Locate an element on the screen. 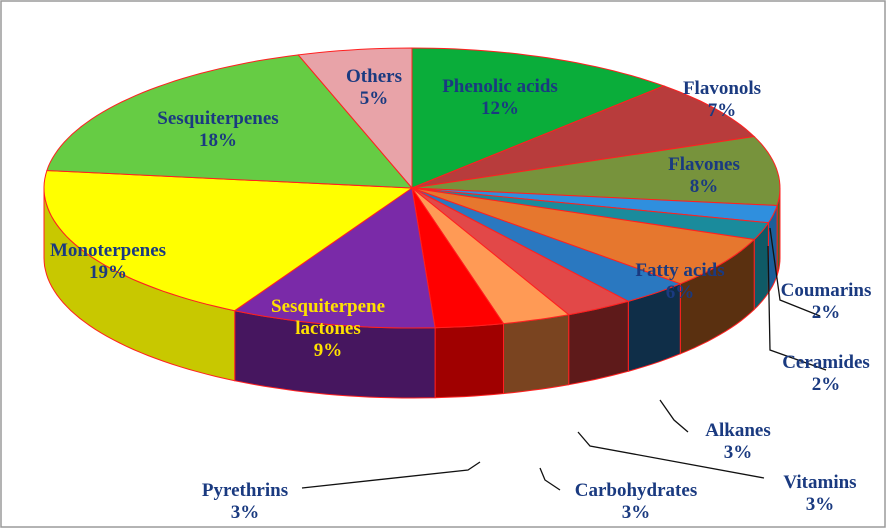 This screenshot has height=528, width=886. value-fatty-acids: 6% is located at coordinates (680, 292).